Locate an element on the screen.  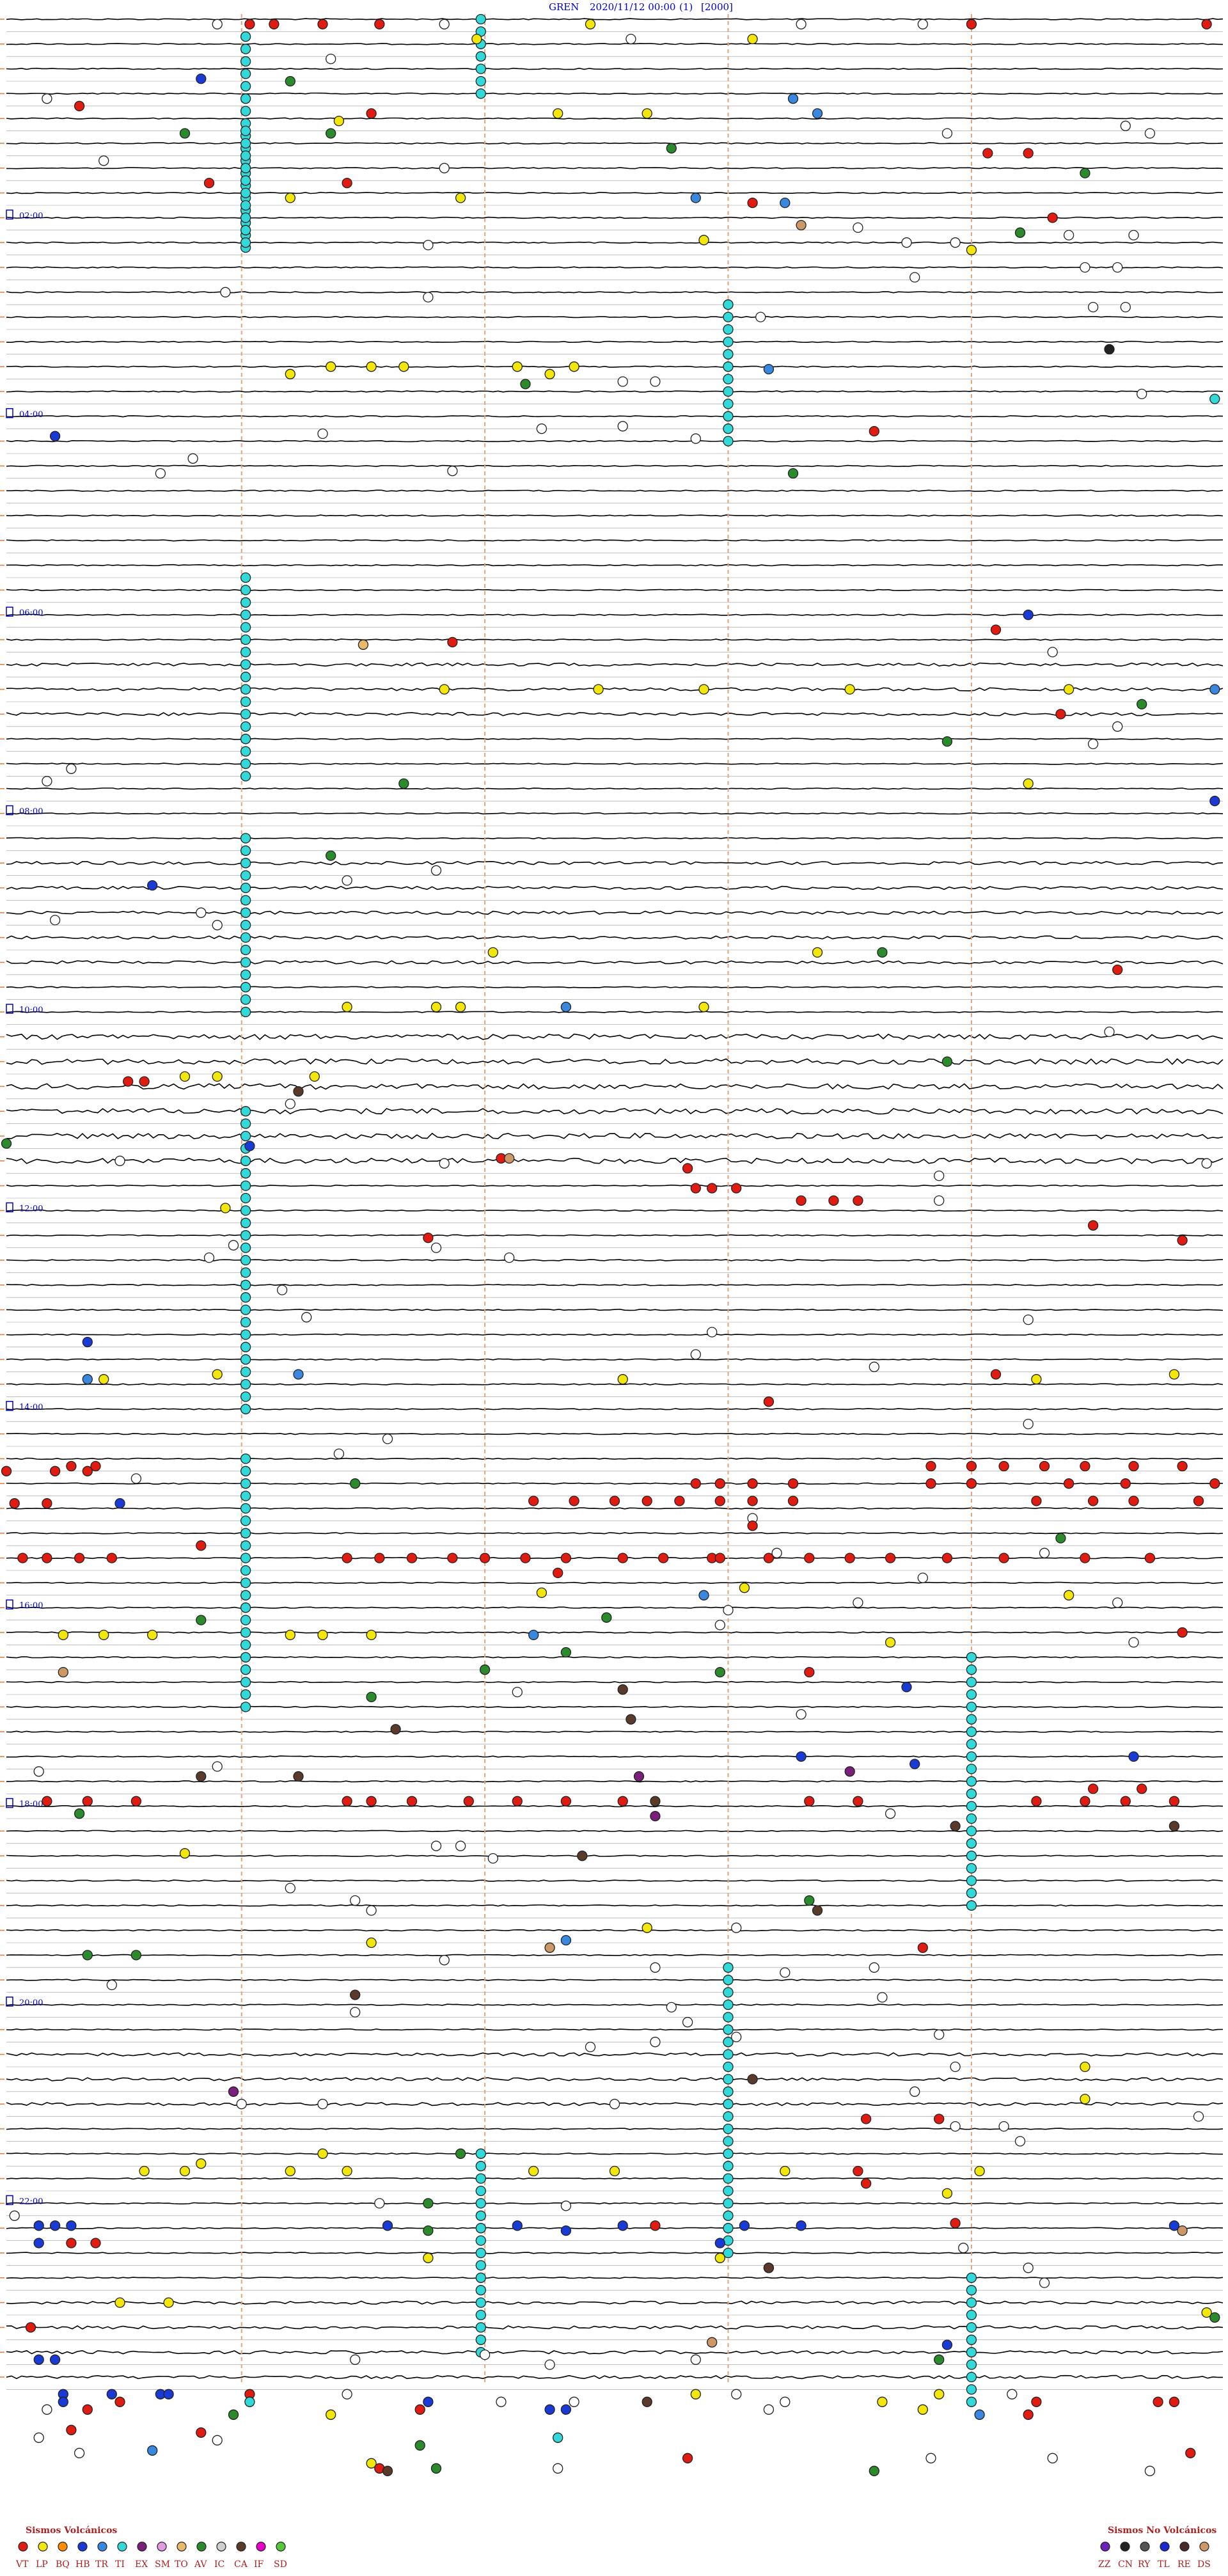
legend-nonvolcanic-label-tl: TL is located at coordinates (1164, 2564).